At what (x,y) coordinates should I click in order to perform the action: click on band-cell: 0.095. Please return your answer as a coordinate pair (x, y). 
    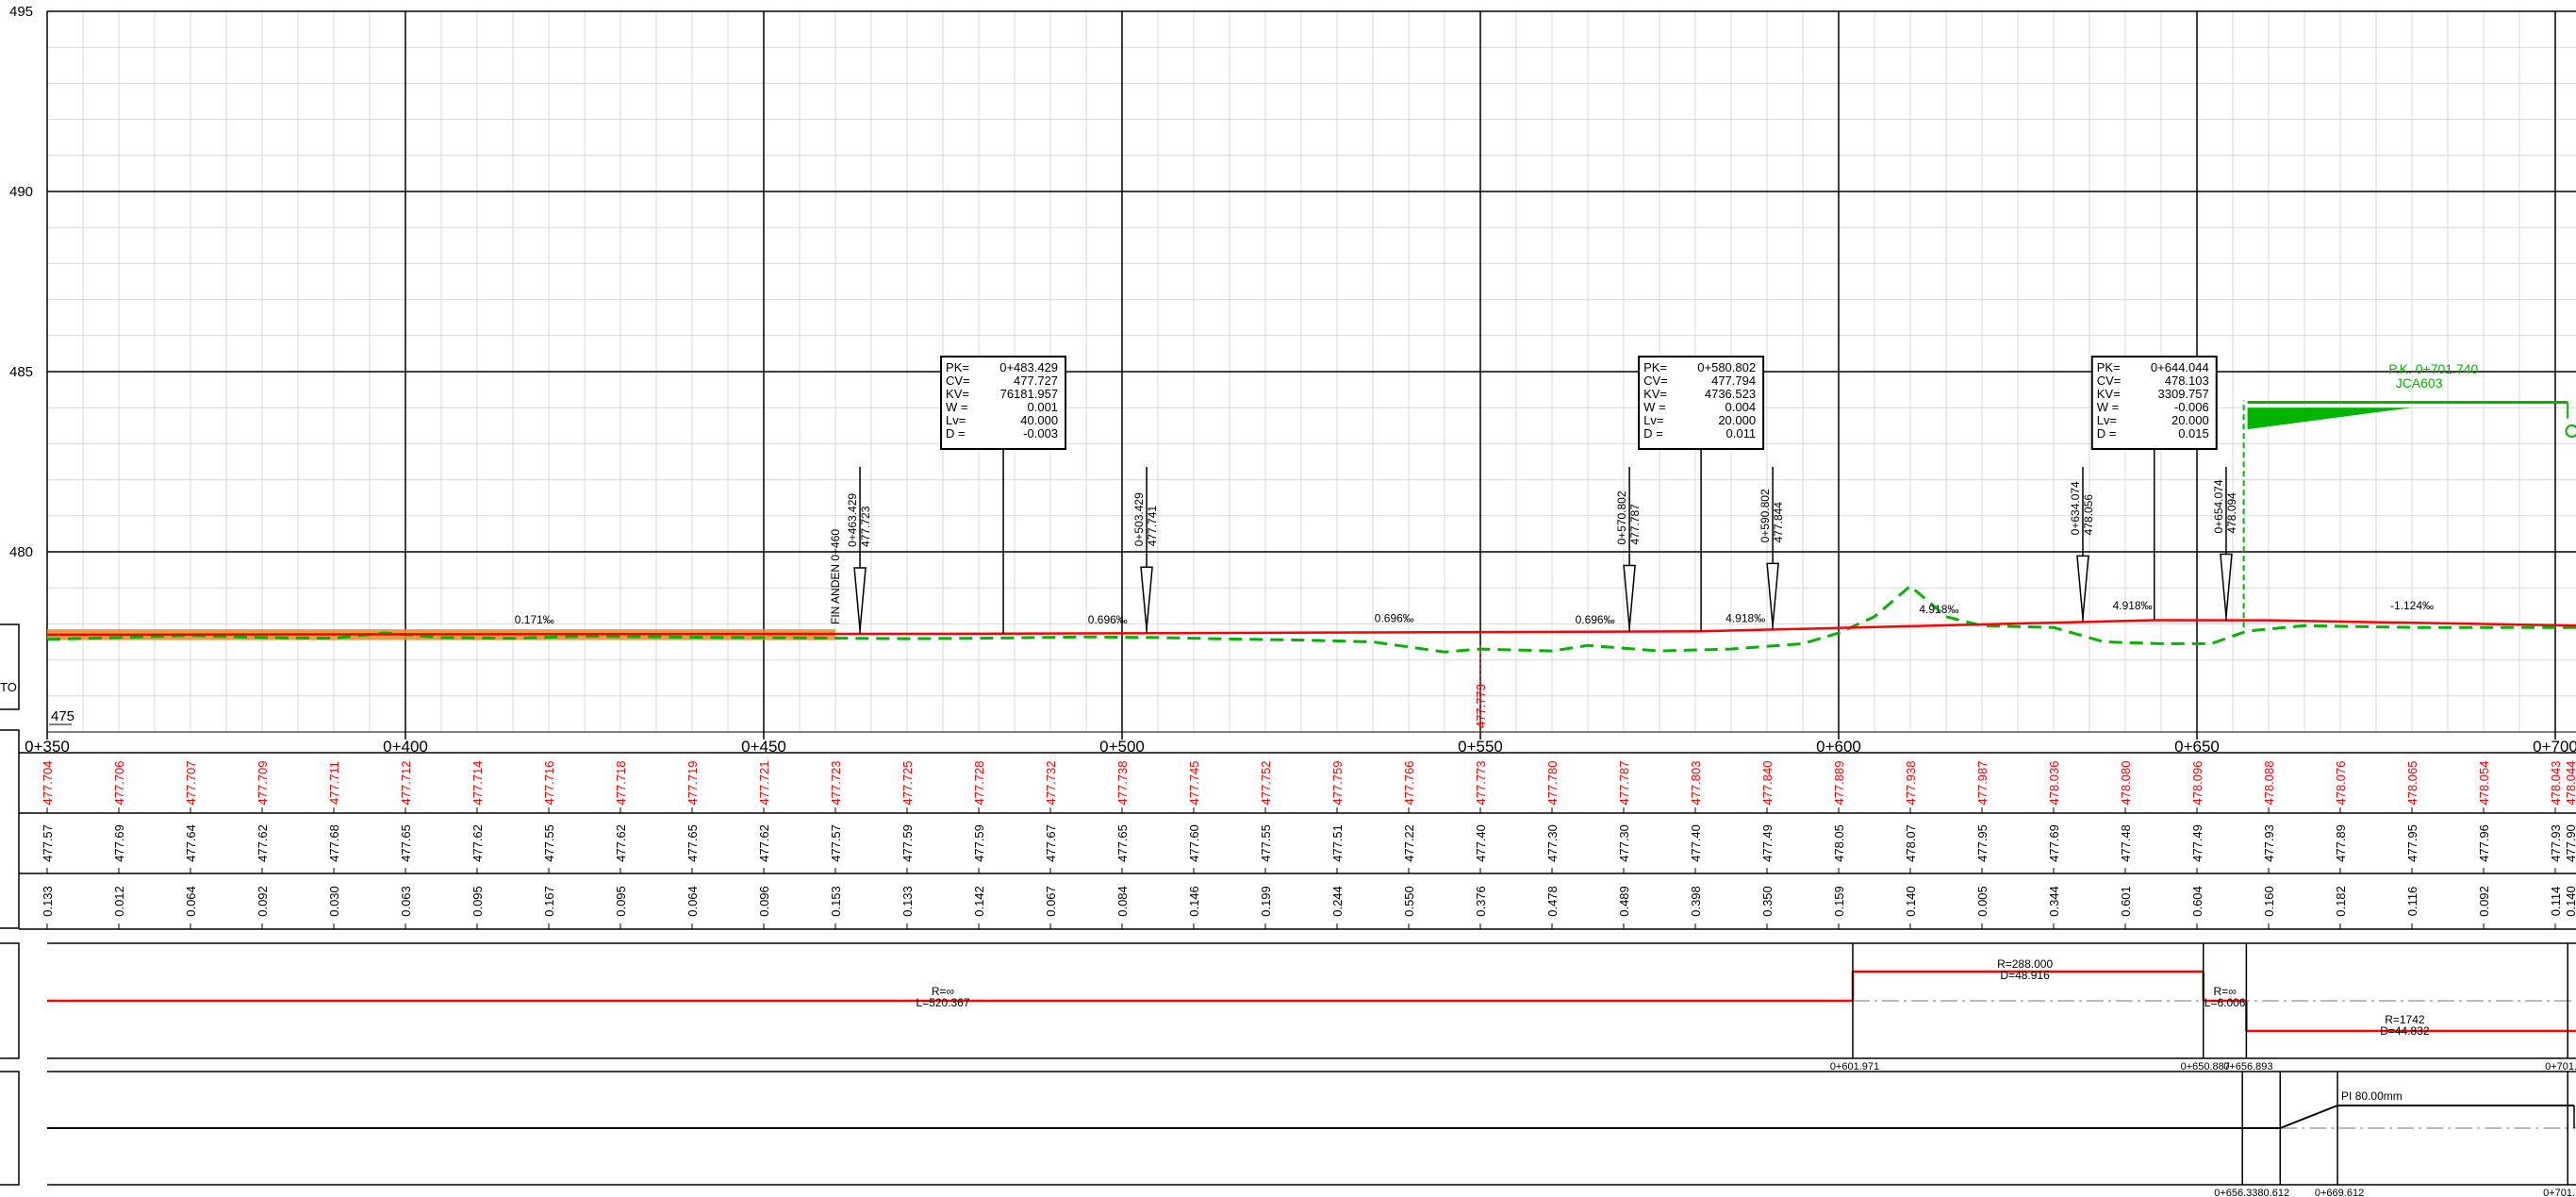
    Looking at the image, I should click on (621, 901).